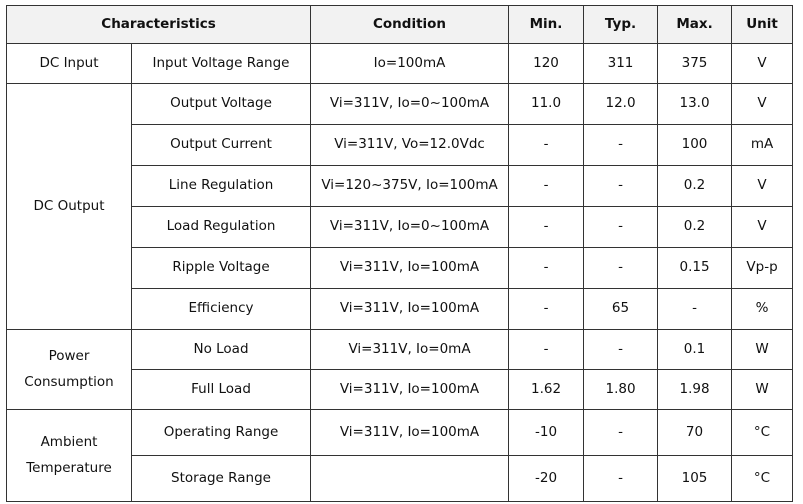  Describe the element at coordinates (221, 186) in the screenshot. I see `param-cell: Line Regulation` at that location.